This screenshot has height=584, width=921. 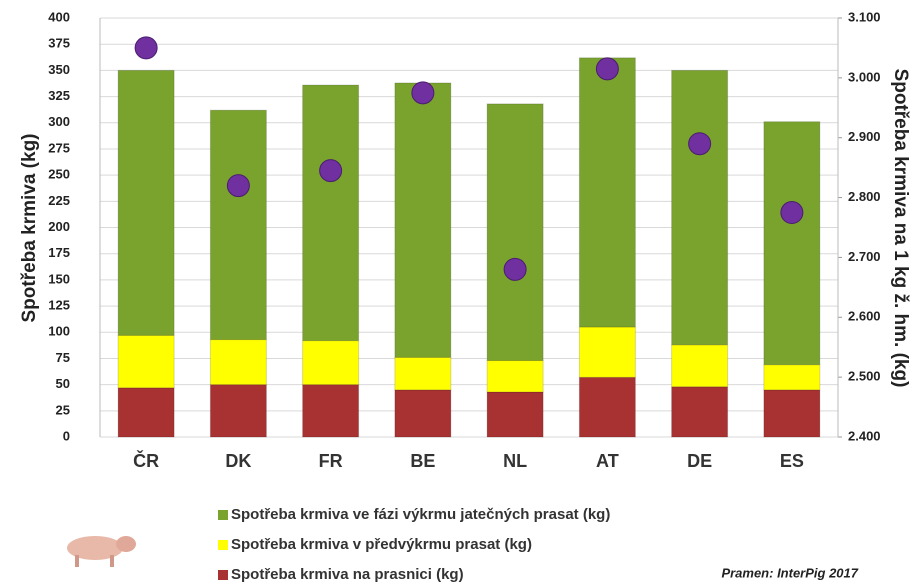 I want to click on y2-tick-label: 2.400, so click(x=864, y=435).